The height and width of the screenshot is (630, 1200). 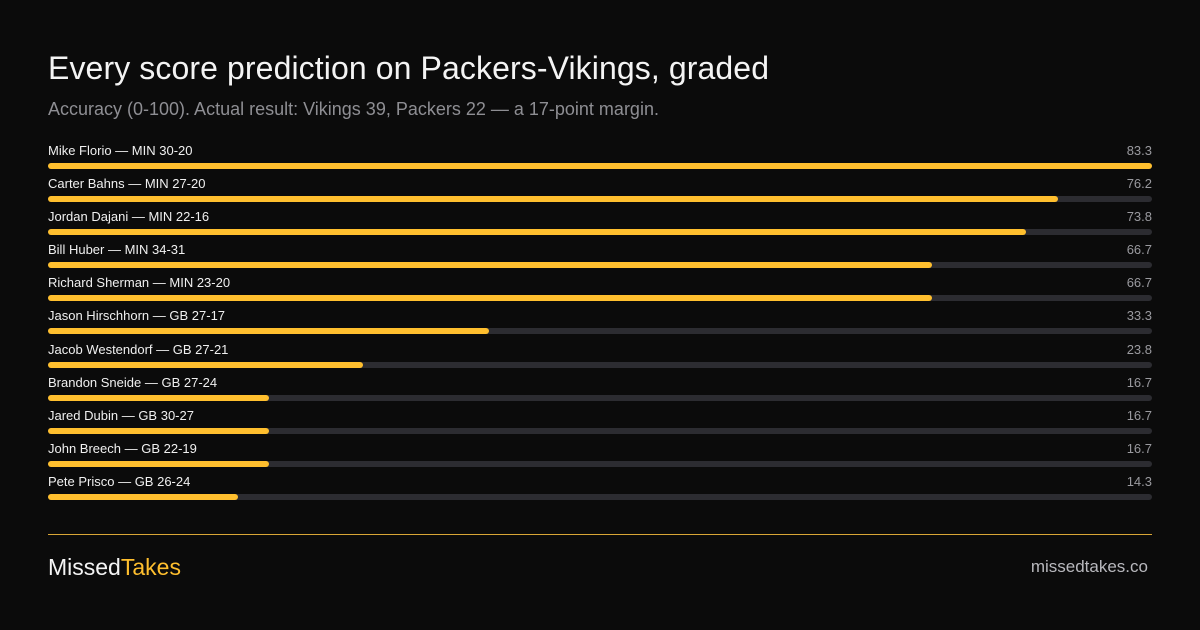 I want to click on bar-label: Jacob Westendorf — GB 27-21, so click(x=138, y=349).